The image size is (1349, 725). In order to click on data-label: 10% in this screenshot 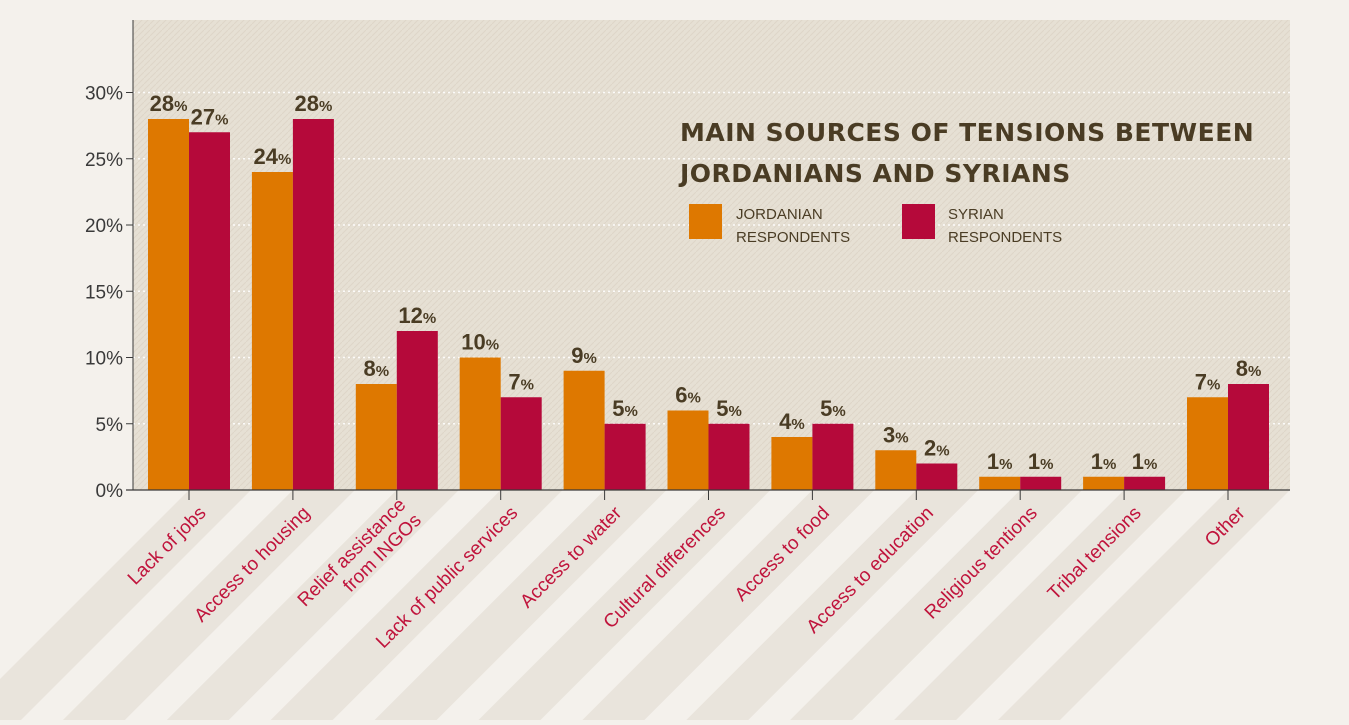, I will do `click(480, 342)`.